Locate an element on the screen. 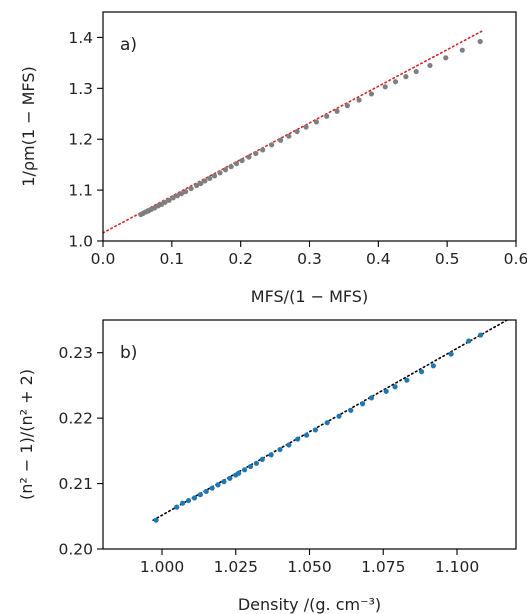  y-tick-label: 0.23 is located at coordinates (75, 353).